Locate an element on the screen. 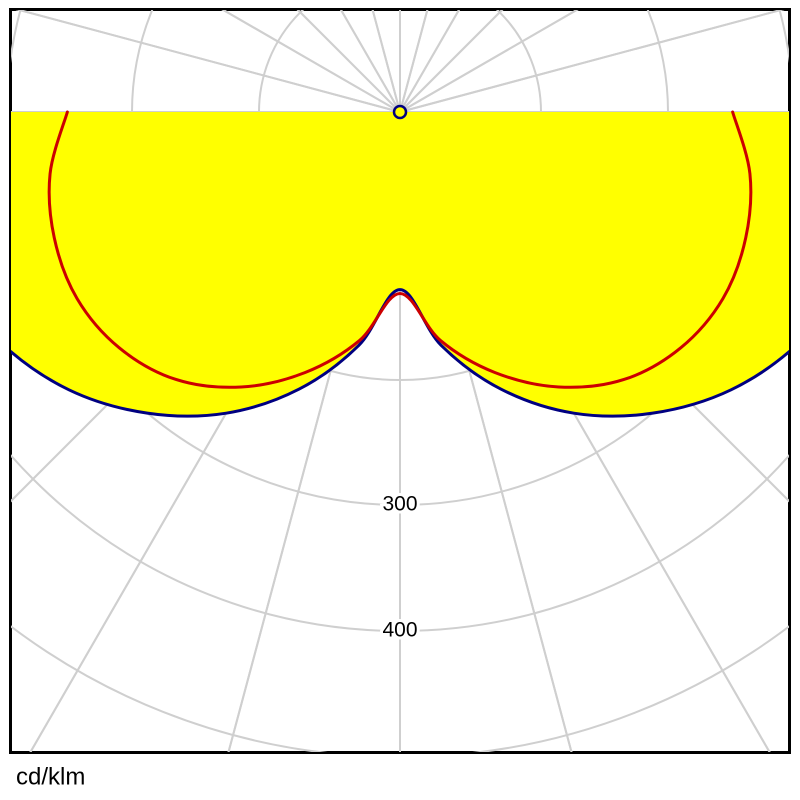 The height and width of the screenshot is (800, 800). grid-spoke--105 is located at coordinates (208, 61).